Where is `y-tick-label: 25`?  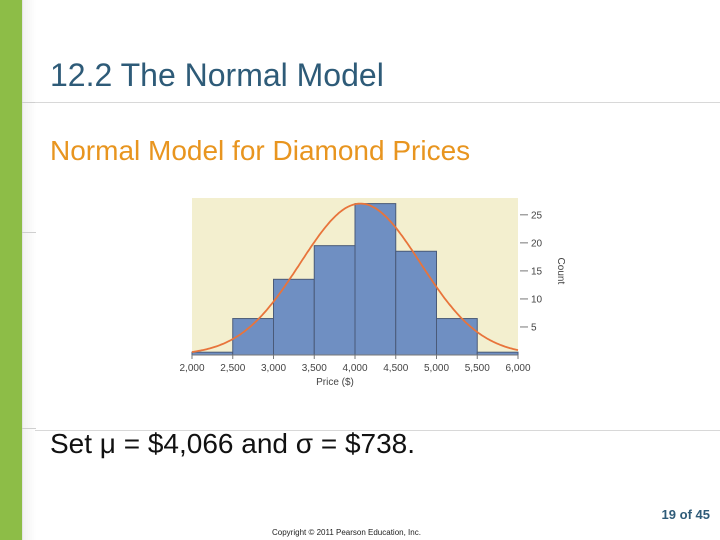
y-tick-label: 25 is located at coordinates (537, 215).